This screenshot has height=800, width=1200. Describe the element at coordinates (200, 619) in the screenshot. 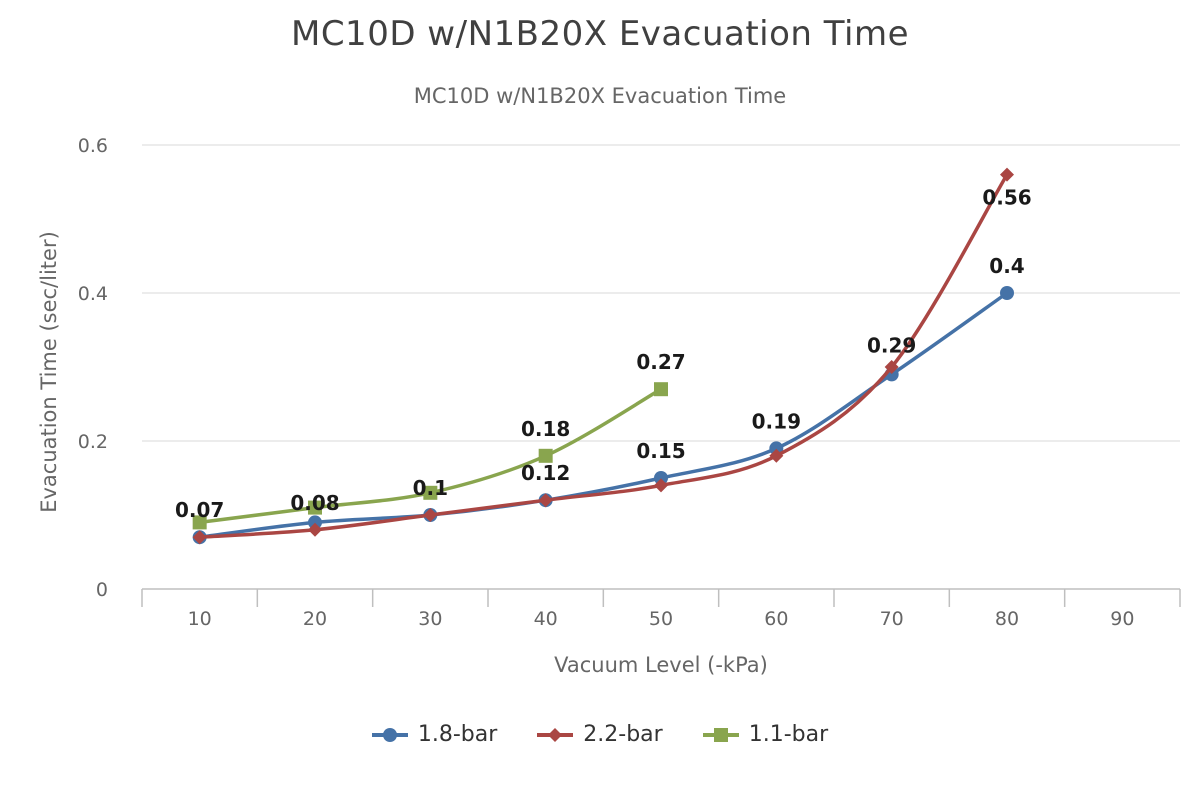

I see `x-tick-label: 10` at that location.